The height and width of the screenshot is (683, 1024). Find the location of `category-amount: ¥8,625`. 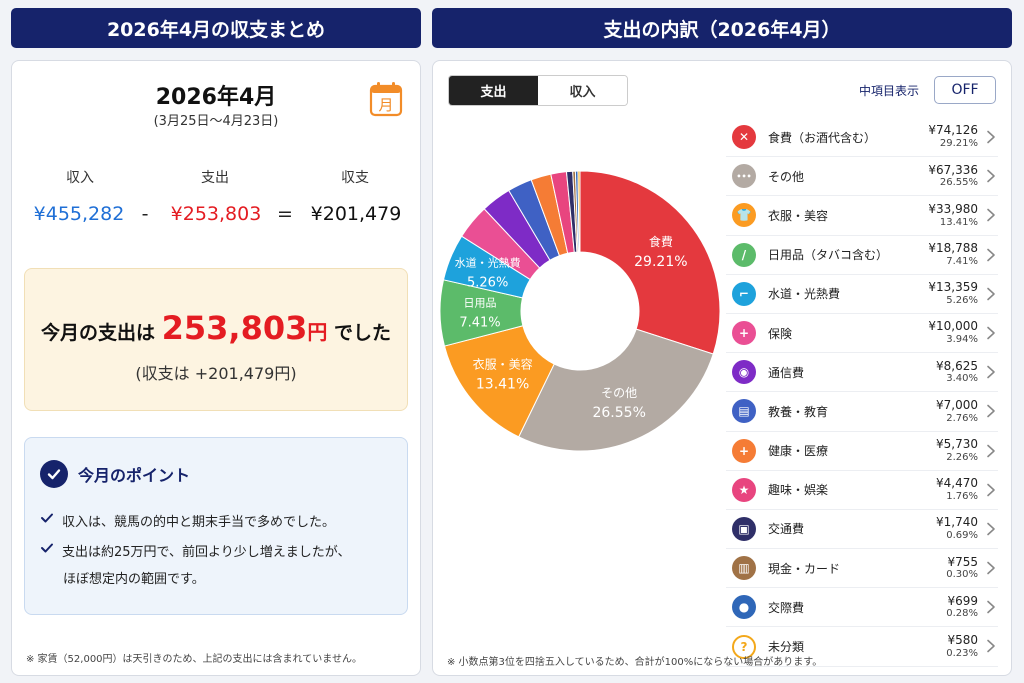

category-amount: ¥8,625 is located at coordinates (957, 365).